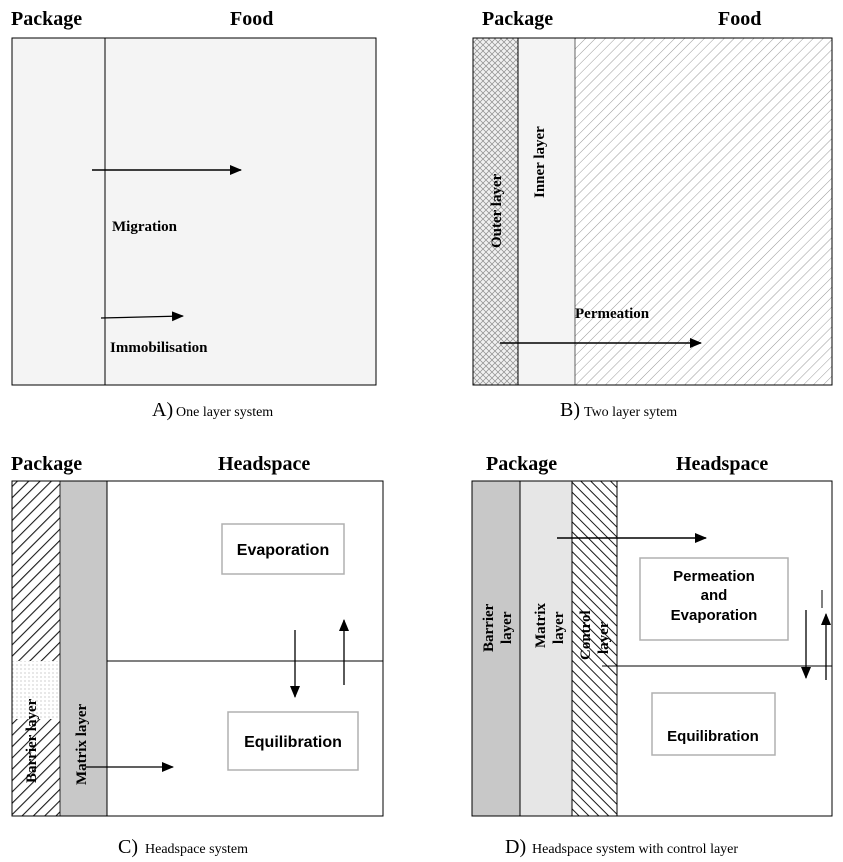 The height and width of the screenshot is (862, 843). I want to click on barrier-hatch-upper, so click(36, 571).